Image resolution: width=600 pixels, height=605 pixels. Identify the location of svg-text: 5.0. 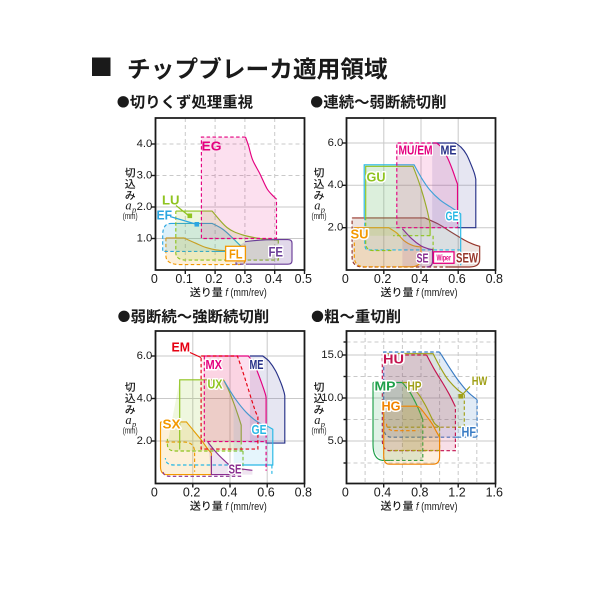
(336, 441).